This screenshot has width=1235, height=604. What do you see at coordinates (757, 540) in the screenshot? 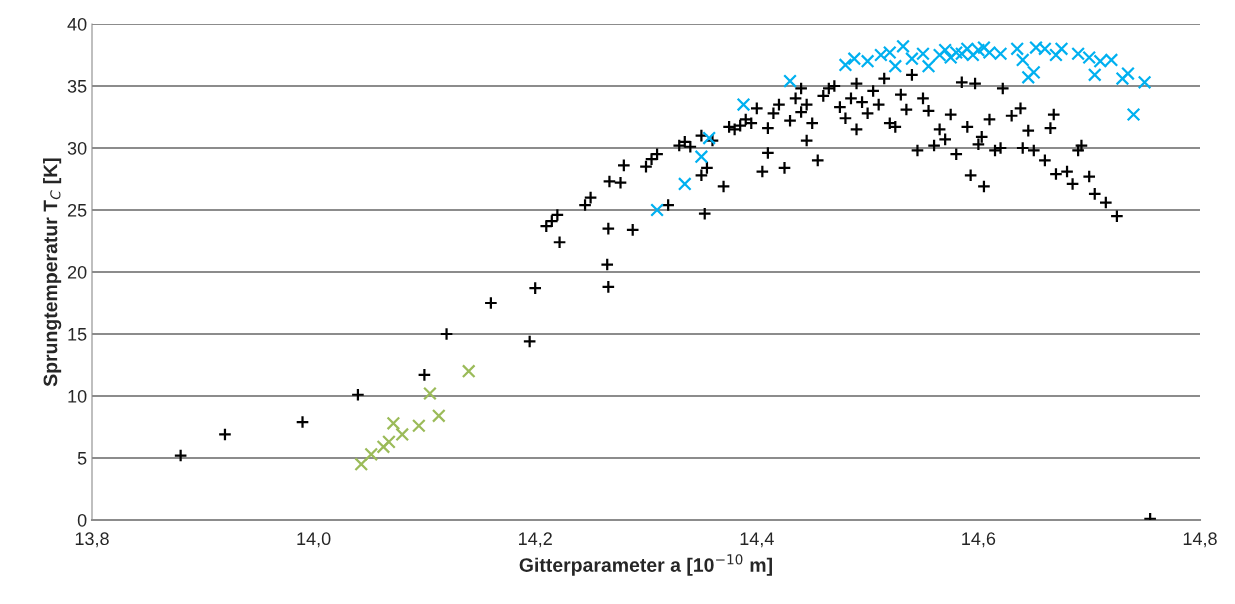
I see `x-tick-label: 14,4` at bounding box center [757, 540].